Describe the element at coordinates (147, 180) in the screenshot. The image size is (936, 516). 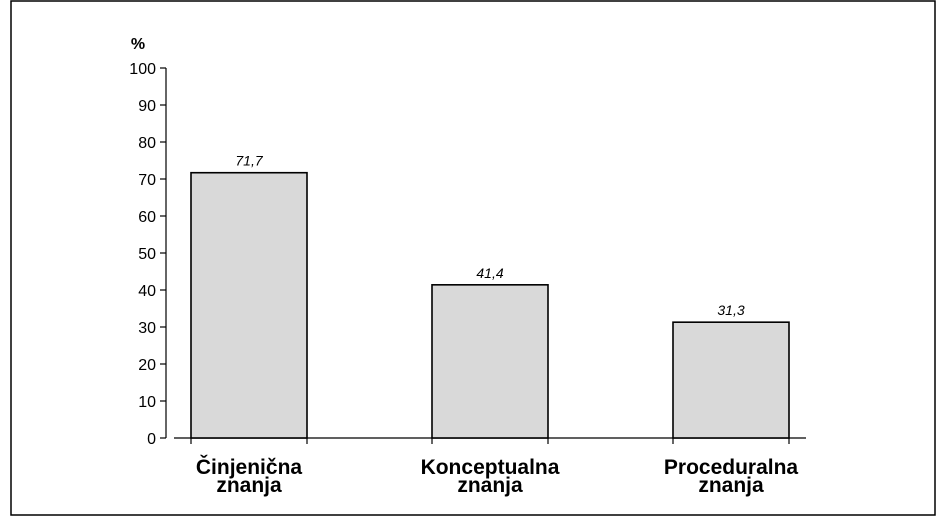
I see `y-tick-label: 70` at that location.